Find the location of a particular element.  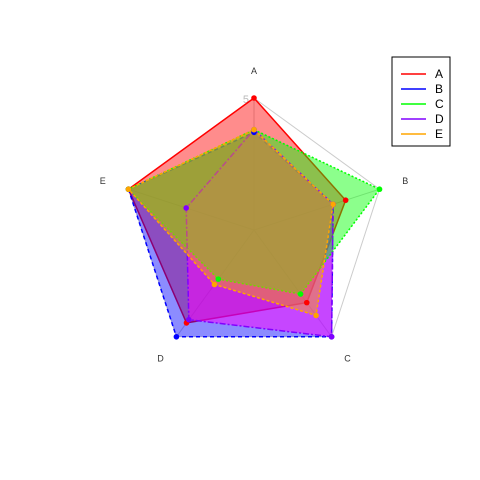

legend-label-e: E is located at coordinates (439, 134).